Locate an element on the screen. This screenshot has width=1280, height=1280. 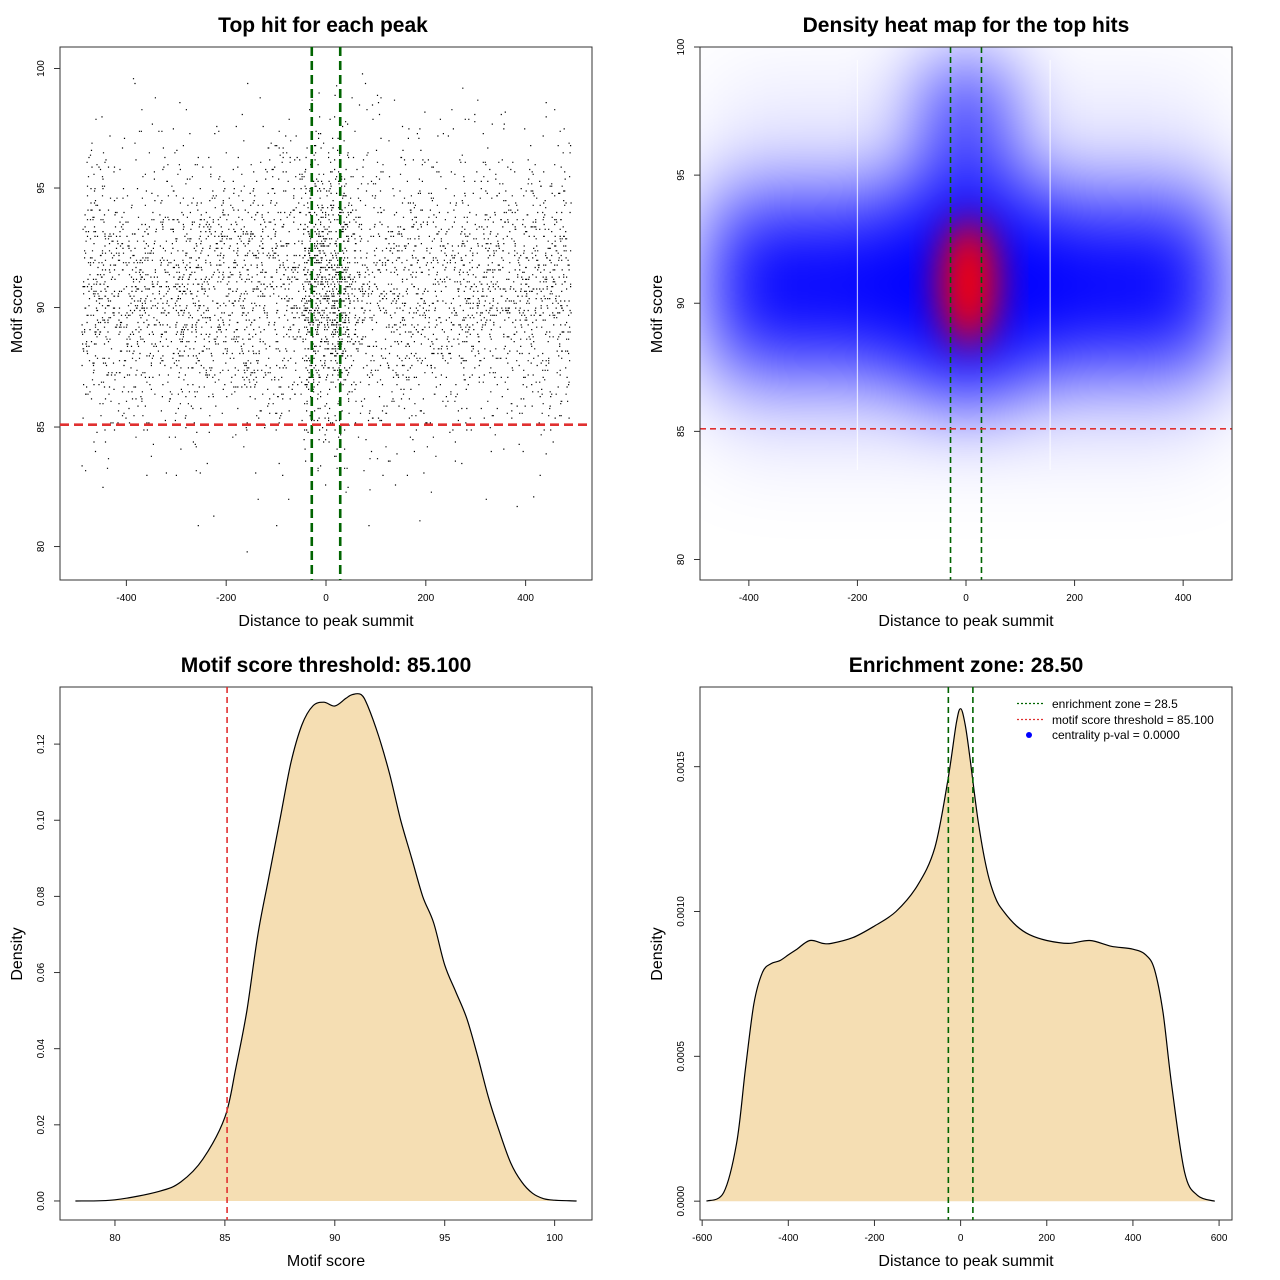
scatter-point-cloud is located at coordinates (326, 313).